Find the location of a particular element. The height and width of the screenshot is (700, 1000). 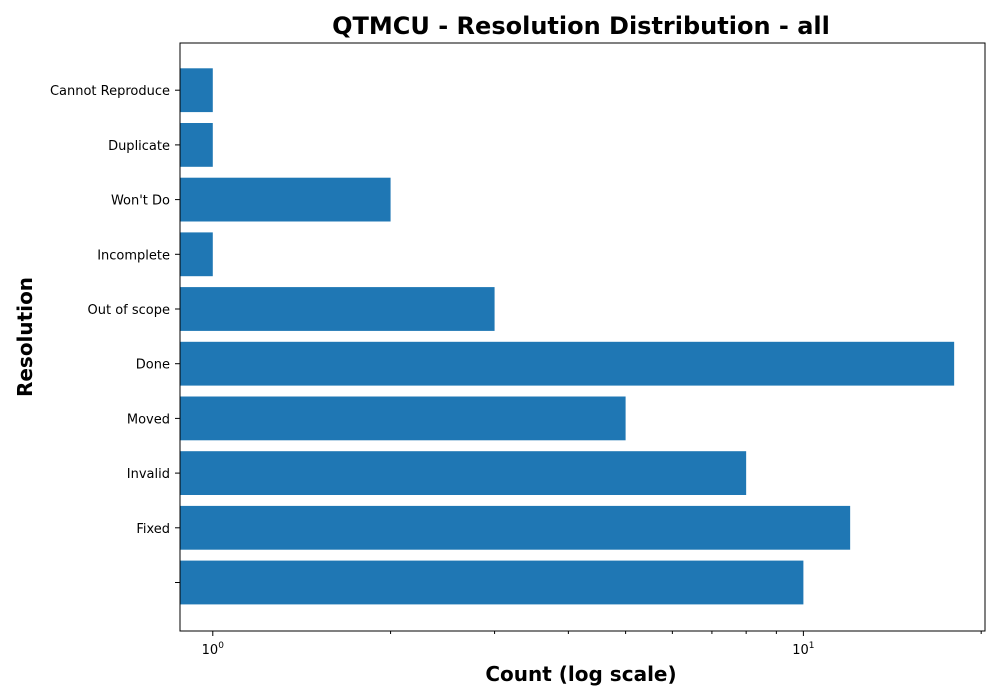

y-tick-label-cannot-reproduce: Cannot Reproduce is located at coordinates (110, 91).